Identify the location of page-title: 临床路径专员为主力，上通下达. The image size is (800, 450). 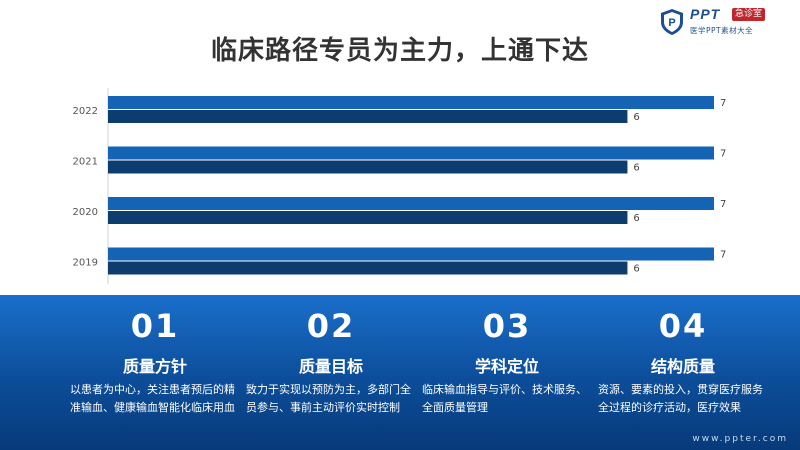
(399, 51).